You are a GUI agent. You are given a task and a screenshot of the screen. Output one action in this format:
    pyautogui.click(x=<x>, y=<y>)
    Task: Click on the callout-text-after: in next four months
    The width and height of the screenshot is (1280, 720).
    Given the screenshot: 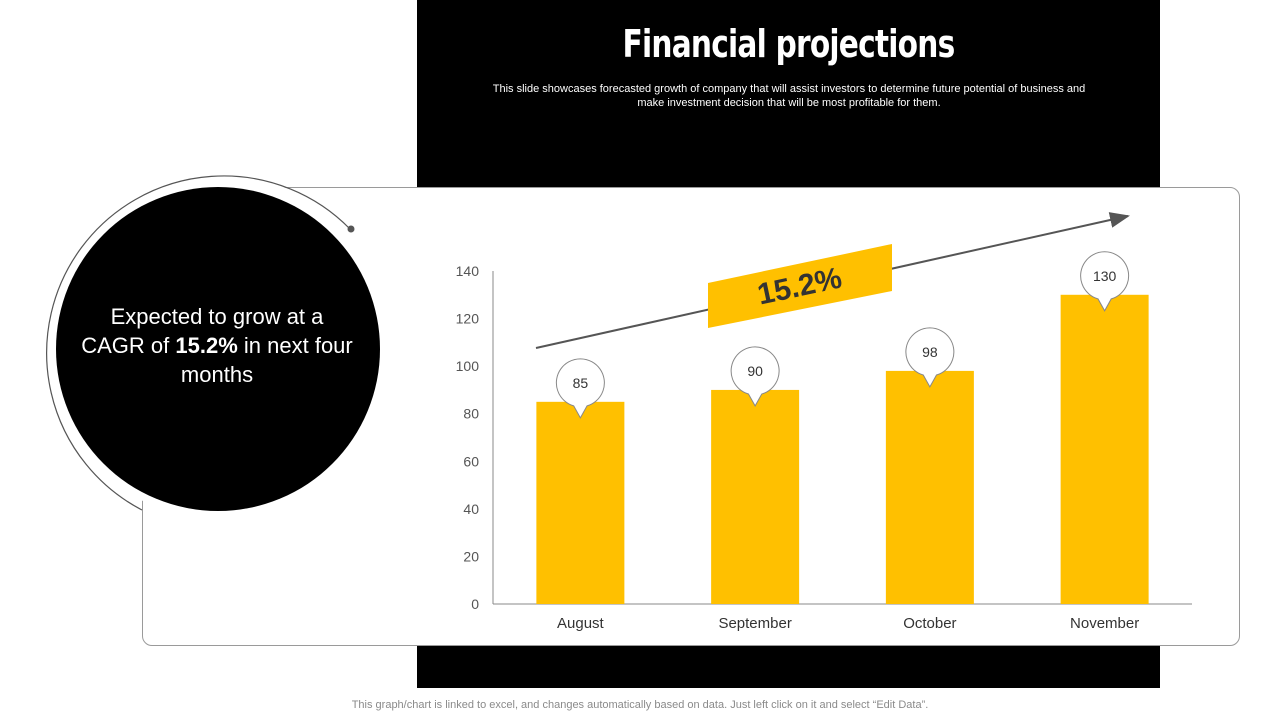 What is the action you would take?
    pyautogui.click(x=266, y=360)
    